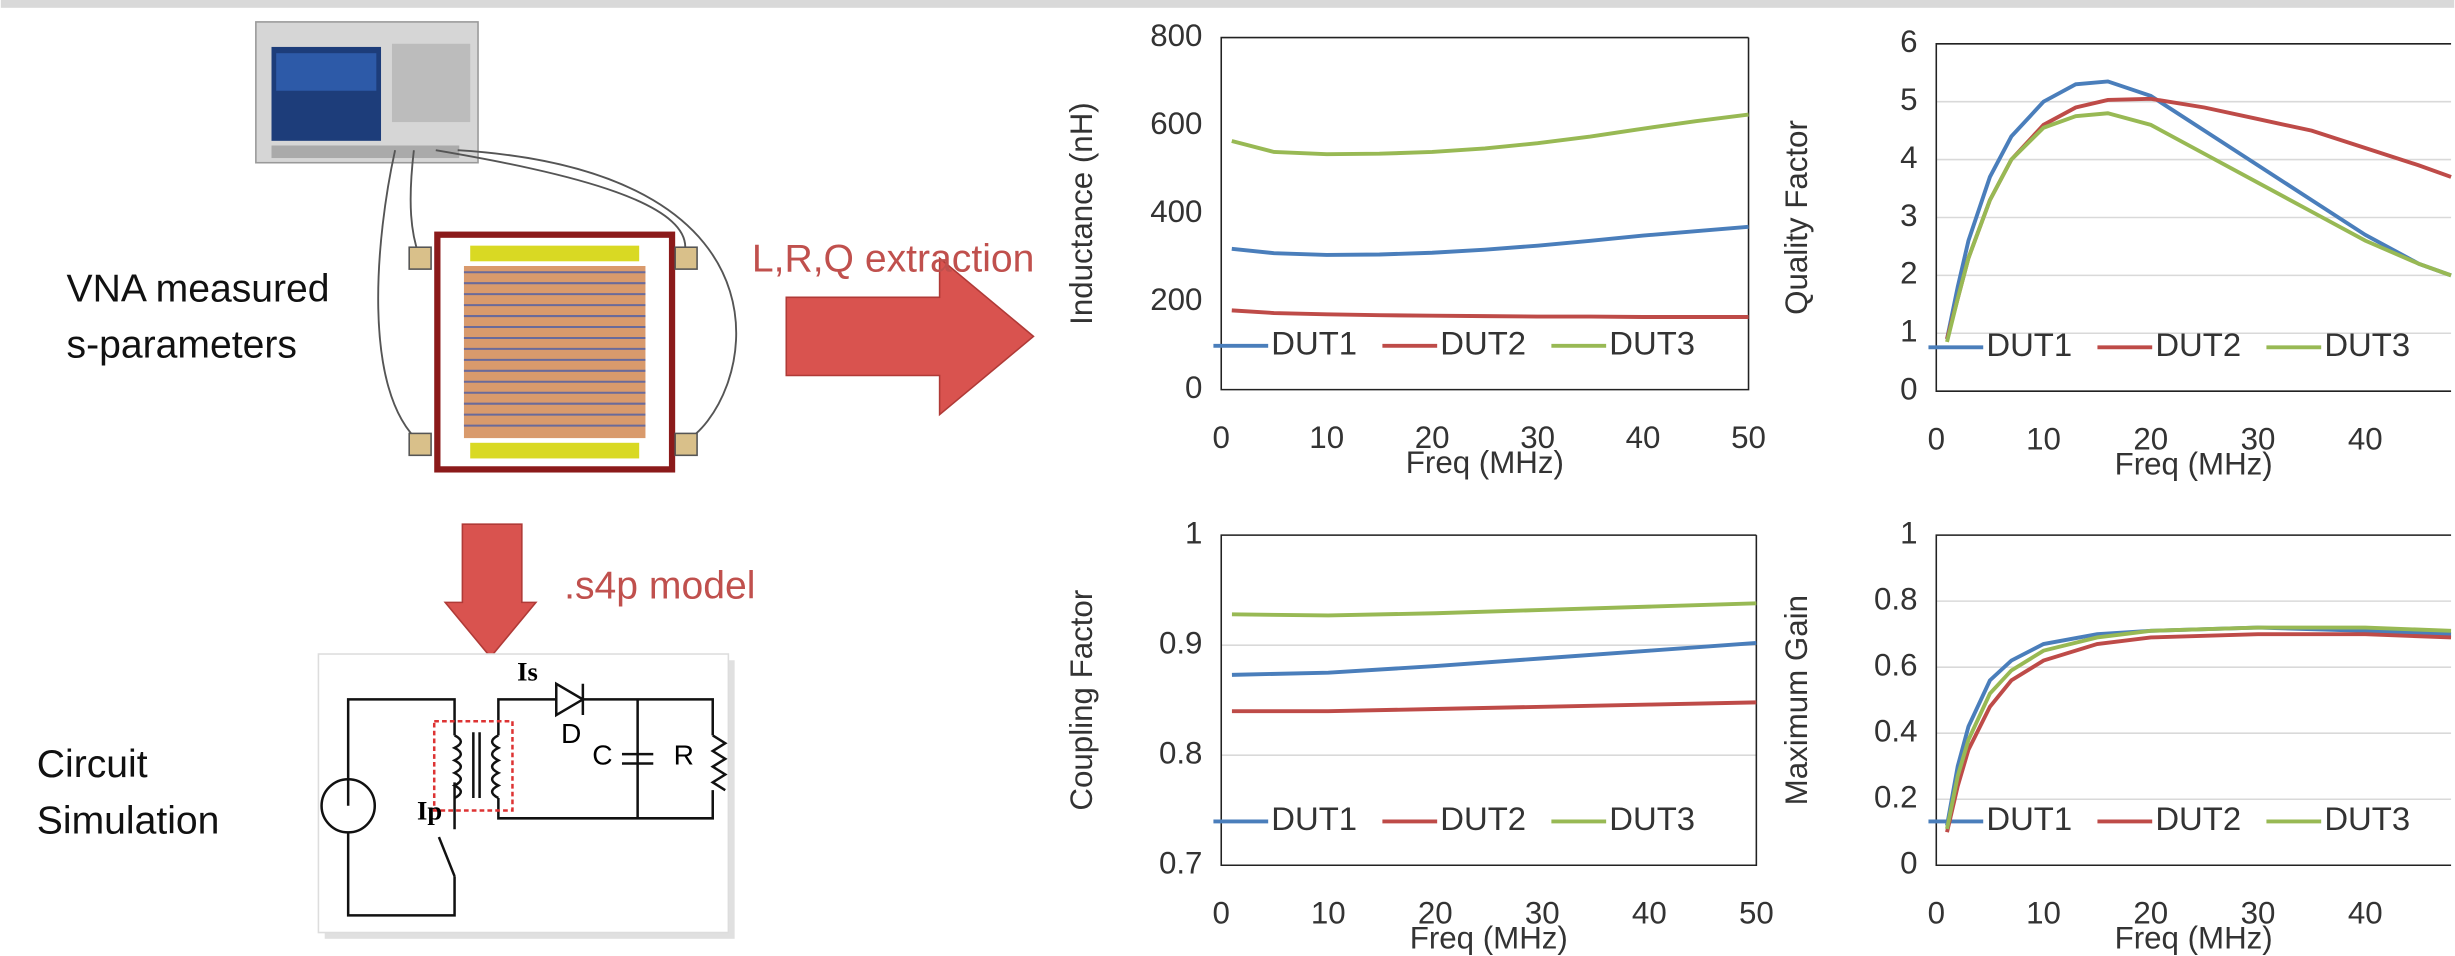 Image resolution: width=2455 pixels, height=956 pixels. Describe the element at coordinates (1176, 123) in the screenshot. I see `y-tick-label: 600` at that location.